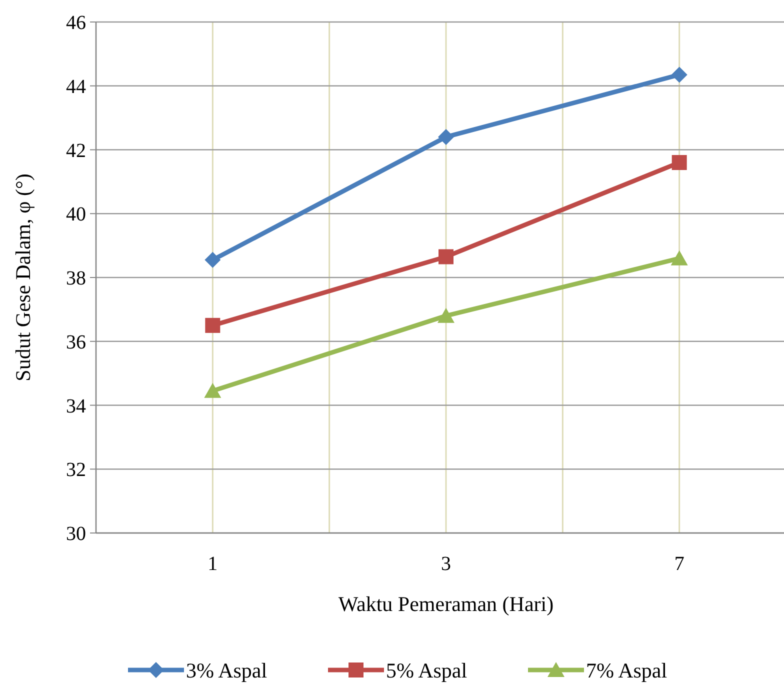 The image size is (784, 686). Describe the element at coordinates (427, 670) in the screenshot. I see `legend-label: 5% Aspal` at that location.